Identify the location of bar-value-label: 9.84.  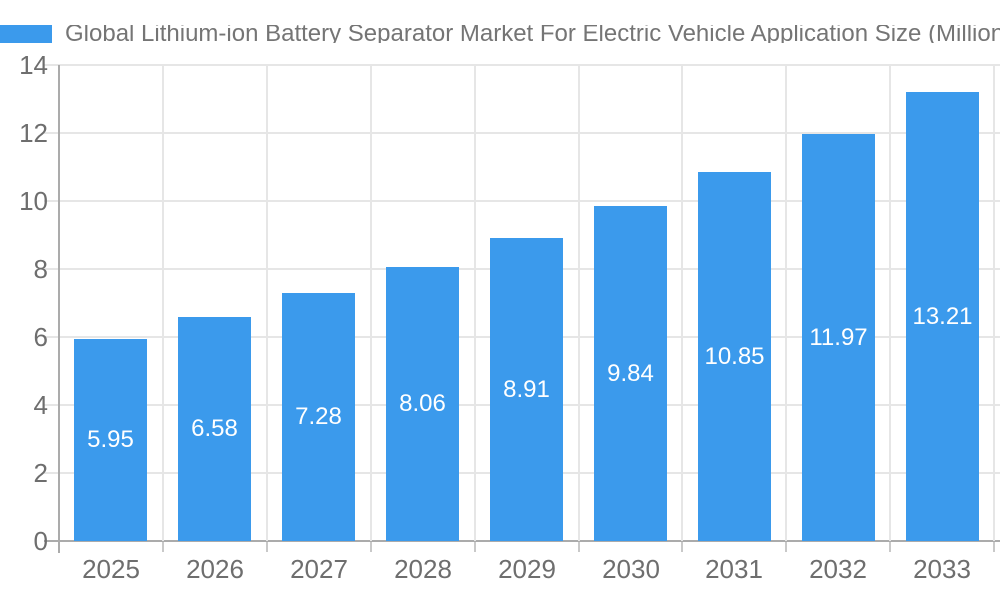
(630, 373).